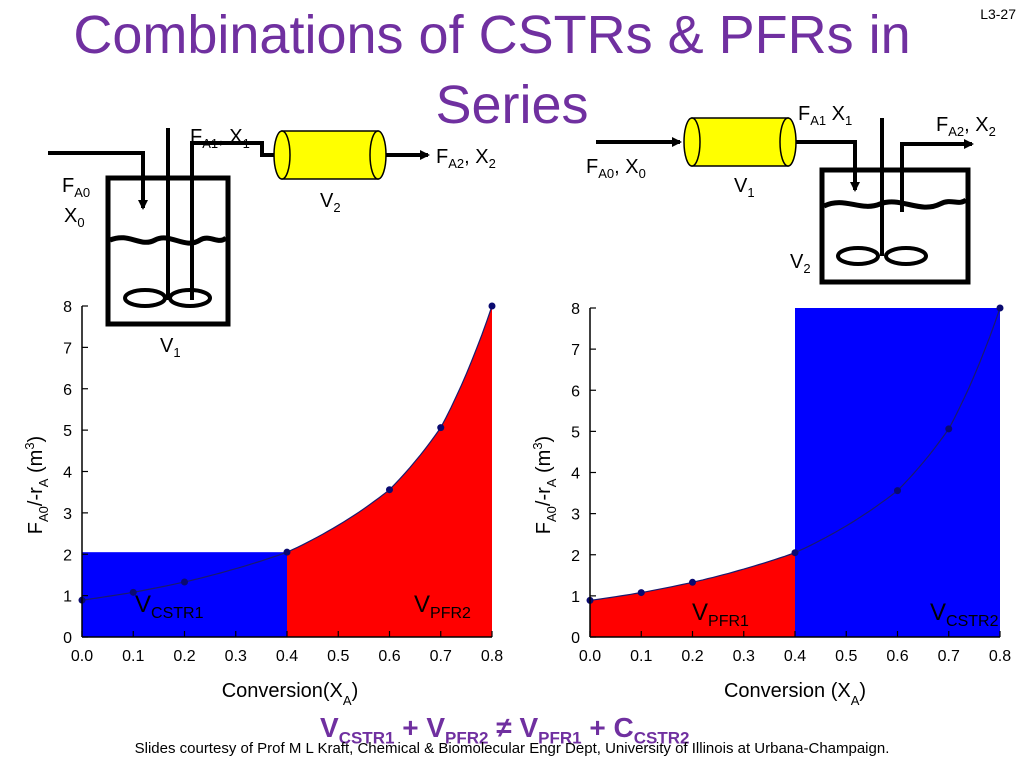 Image resolution: width=1024 pixels, height=768 pixels. What do you see at coordinates (964, 614) in the screenshot?
I see `region-label-cstr2: VCSTR2` at bounding box center [964, 614].